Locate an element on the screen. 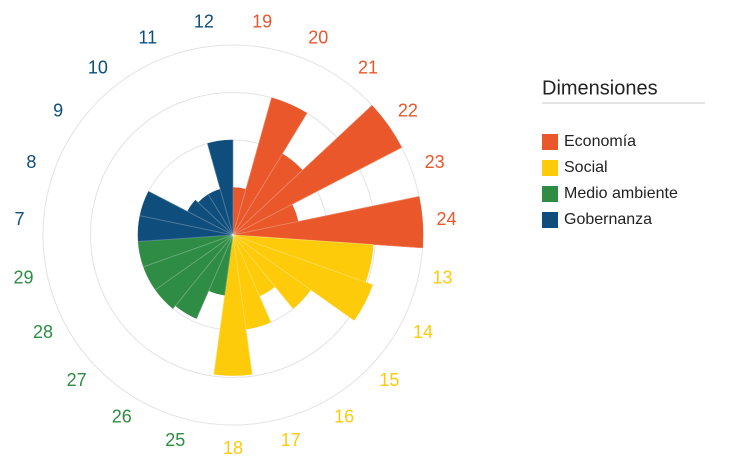  category-label: 12 is located at coordinates (204, 22).